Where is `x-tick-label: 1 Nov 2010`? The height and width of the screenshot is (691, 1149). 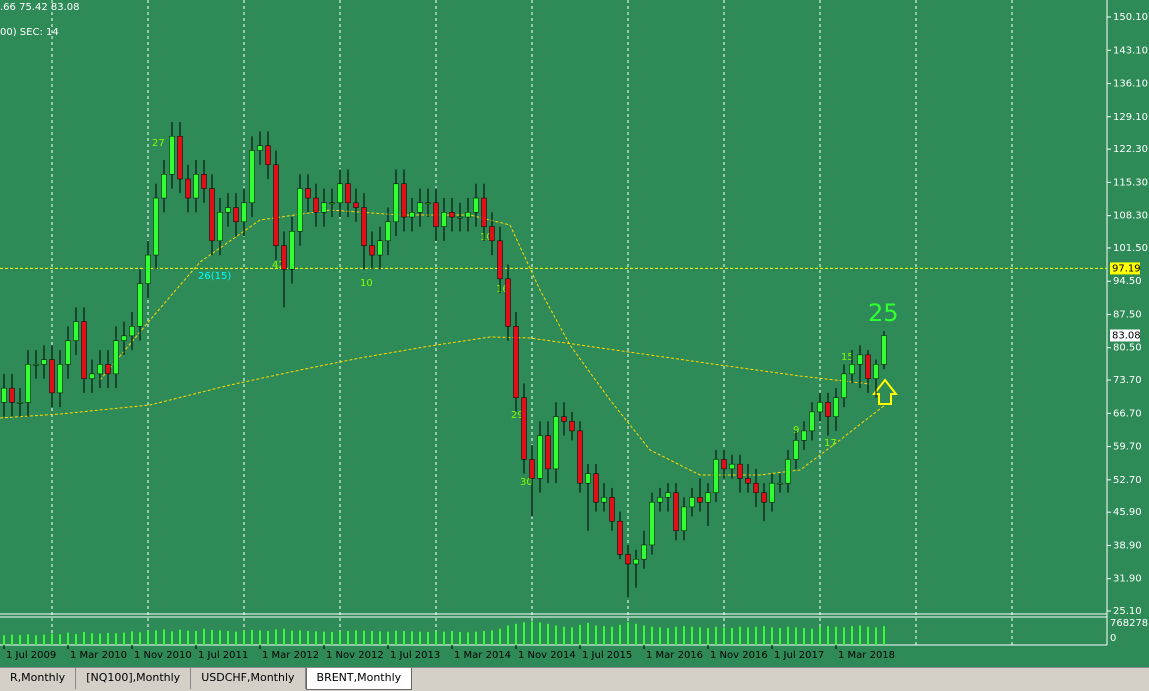 x-tick-label: 1 Nov 2010 is located at coordinates (163, 655).